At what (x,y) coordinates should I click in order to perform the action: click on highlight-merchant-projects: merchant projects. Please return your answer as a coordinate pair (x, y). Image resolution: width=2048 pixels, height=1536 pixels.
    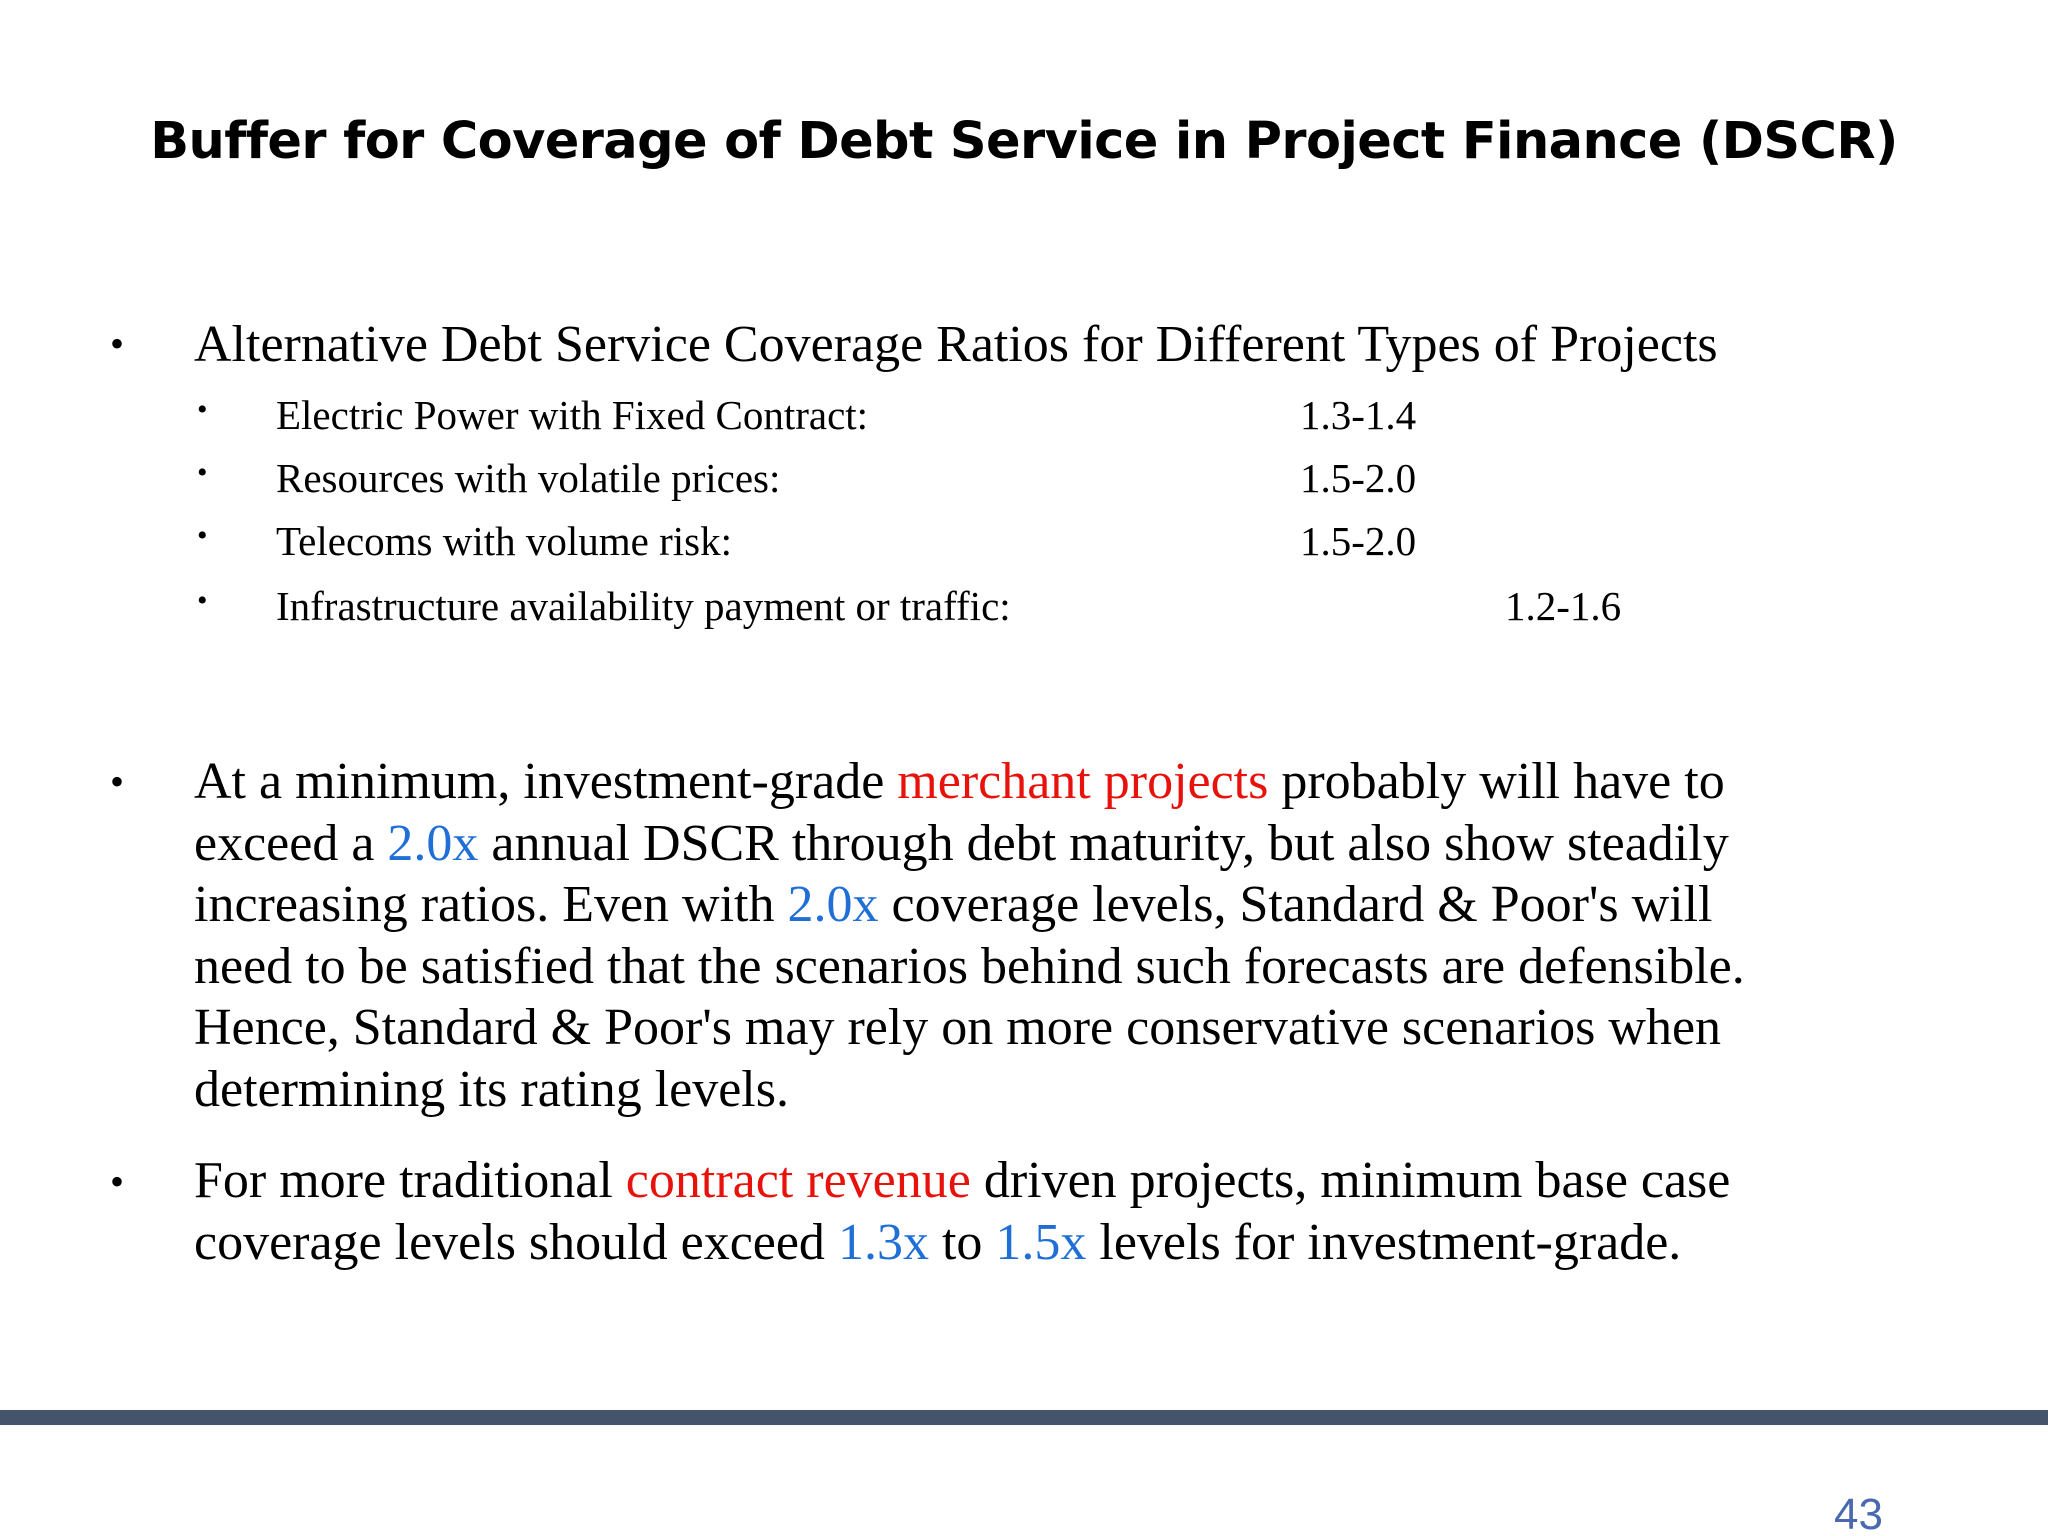
    Looking at the image, I should click on (1083, 781).